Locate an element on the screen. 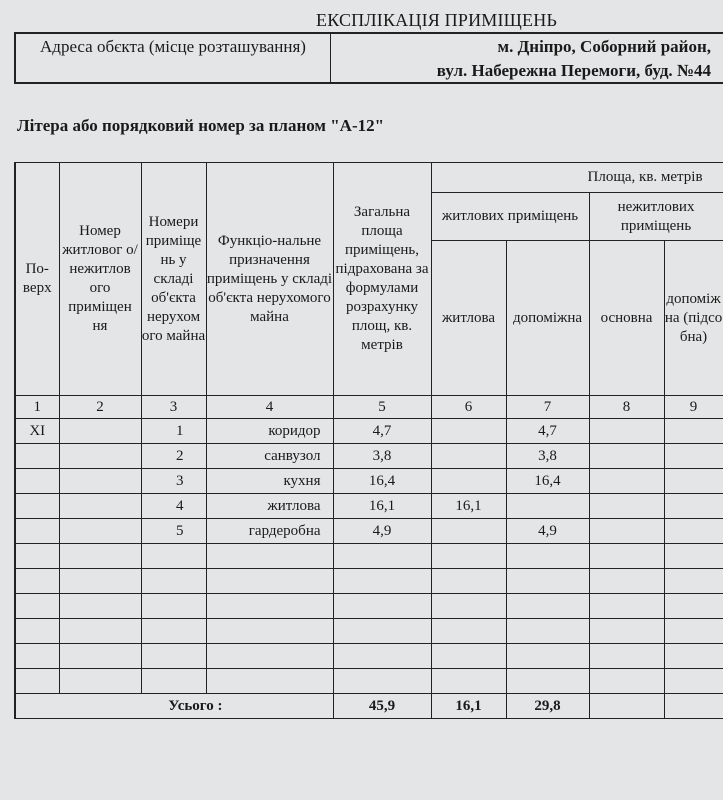  column-number: 9 is located at coordinates (693, 407).